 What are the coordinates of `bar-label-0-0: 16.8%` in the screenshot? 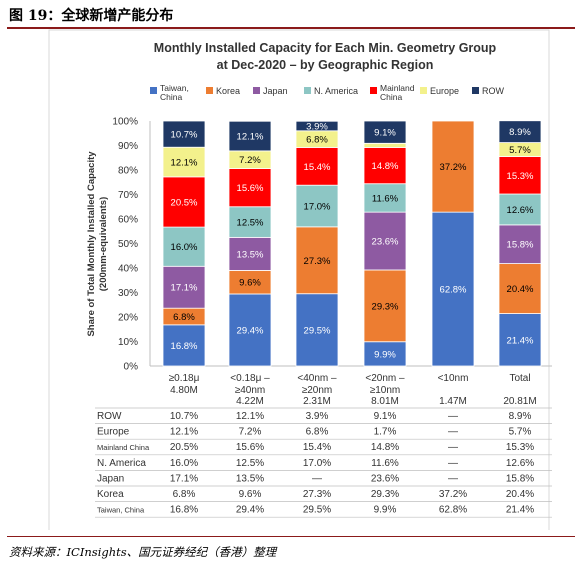 It's located at (184, 346).